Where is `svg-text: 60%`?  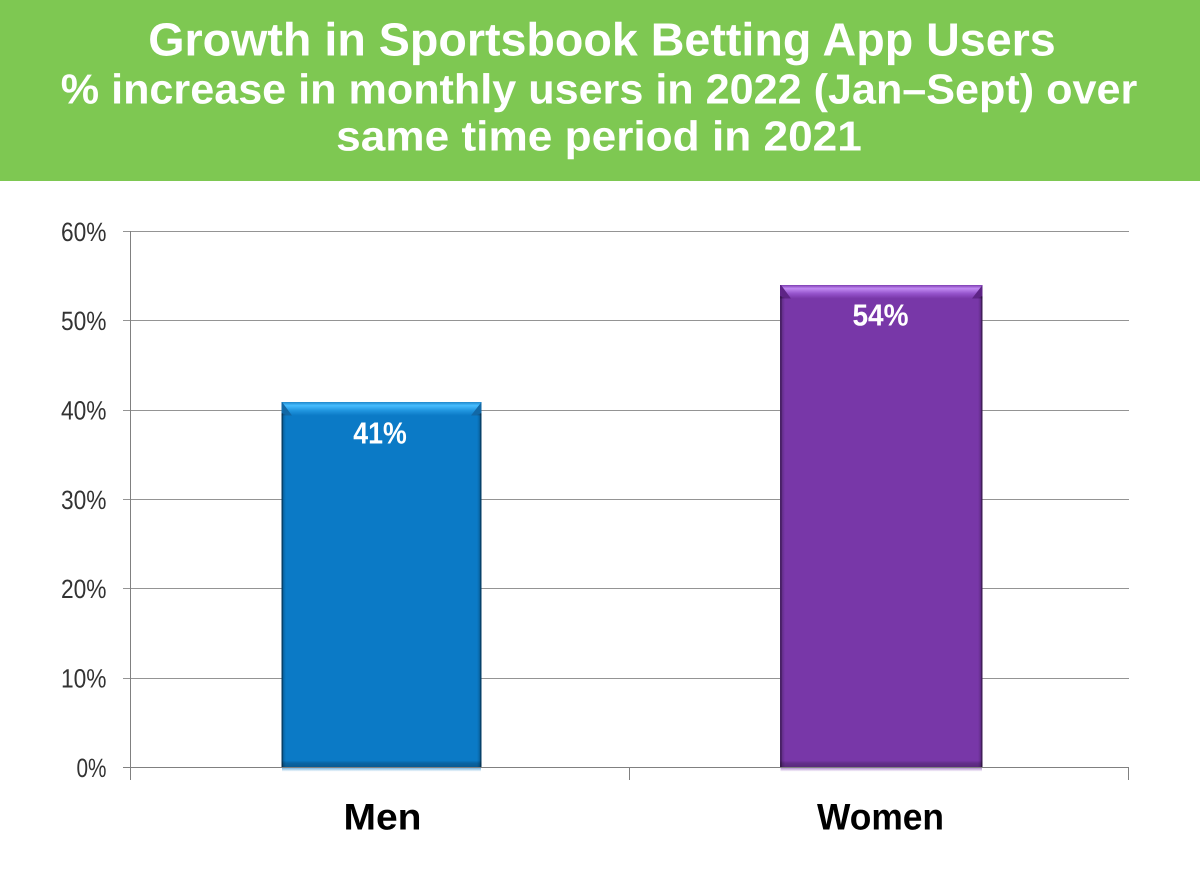
svg-text: 60% is located at coordinates (84, 232).